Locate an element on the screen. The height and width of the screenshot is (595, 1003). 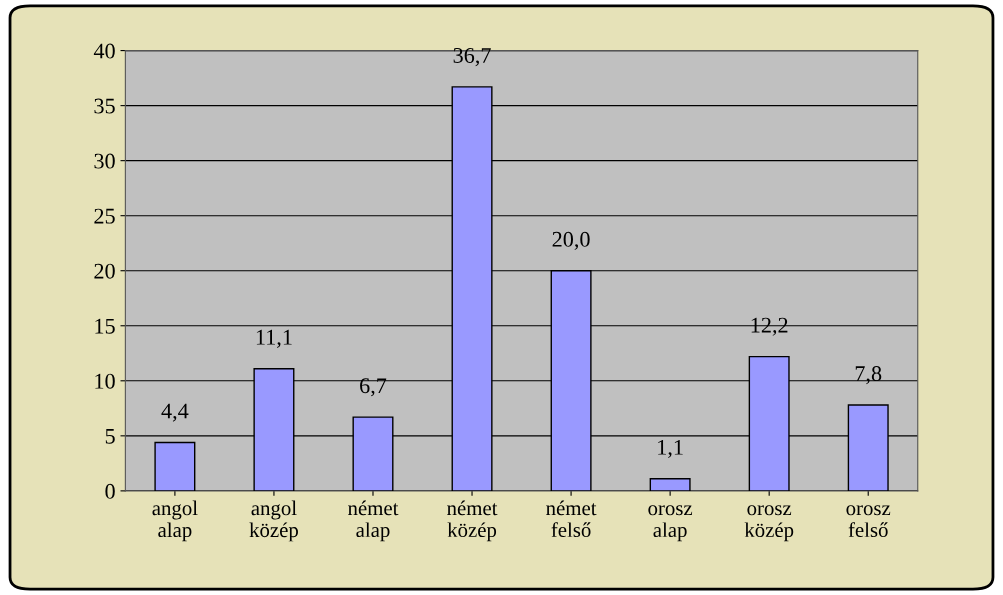
data-label: 36,7 is located at coordinates (472, 57).